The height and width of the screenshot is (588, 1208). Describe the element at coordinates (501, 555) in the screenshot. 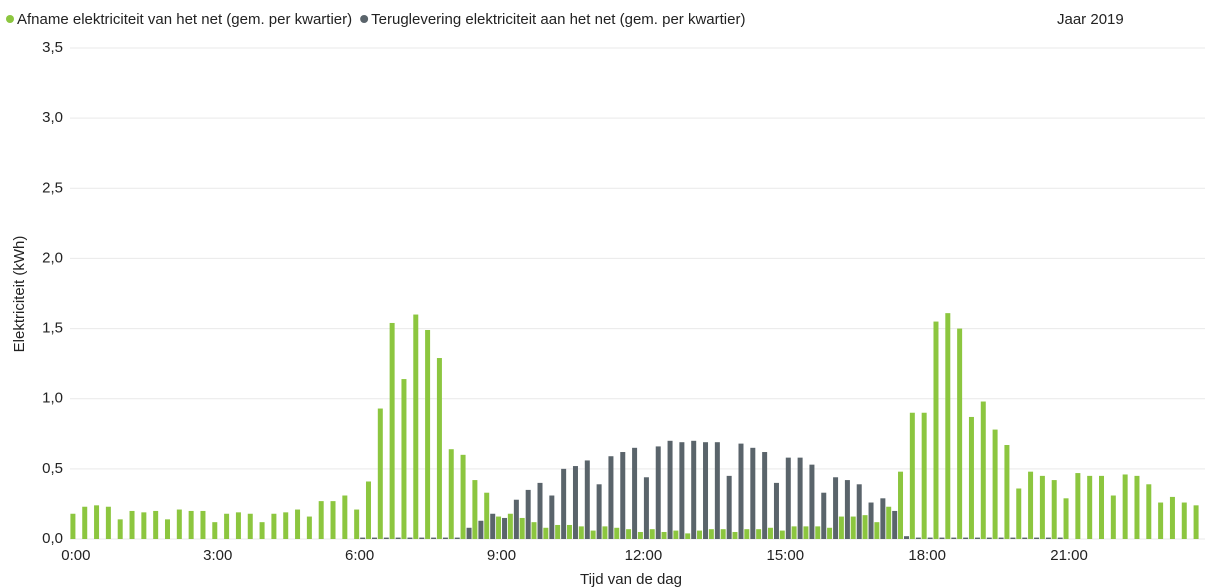

I see `x-tick-label: 9:00` at that location.